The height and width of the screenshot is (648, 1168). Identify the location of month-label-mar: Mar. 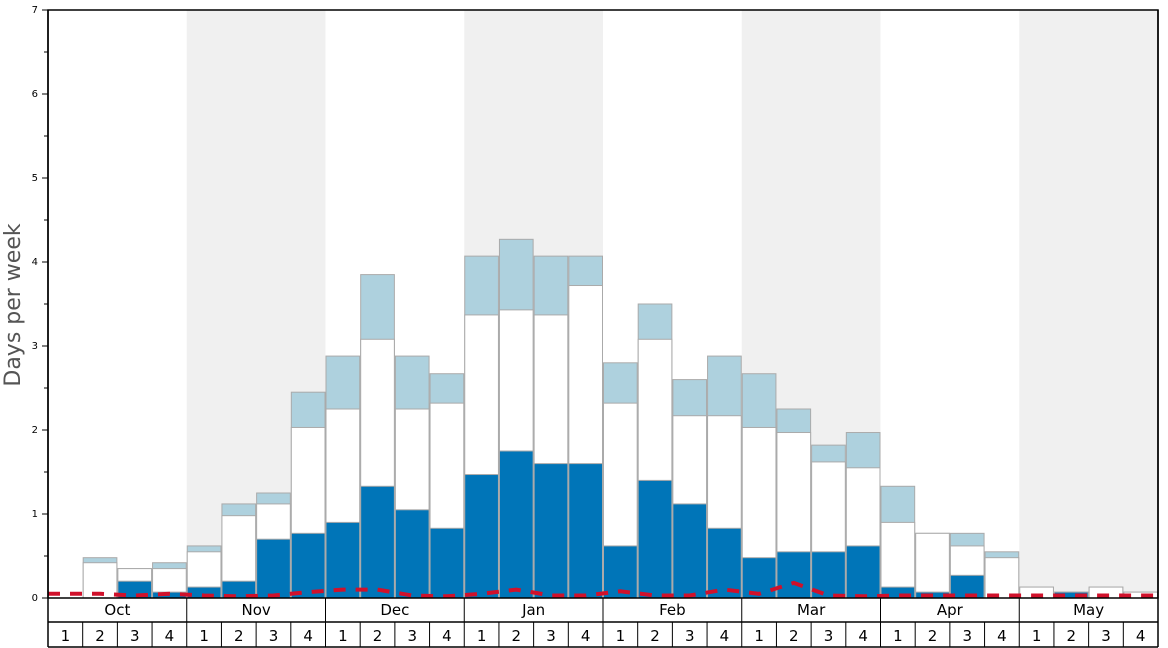
(811, 610).